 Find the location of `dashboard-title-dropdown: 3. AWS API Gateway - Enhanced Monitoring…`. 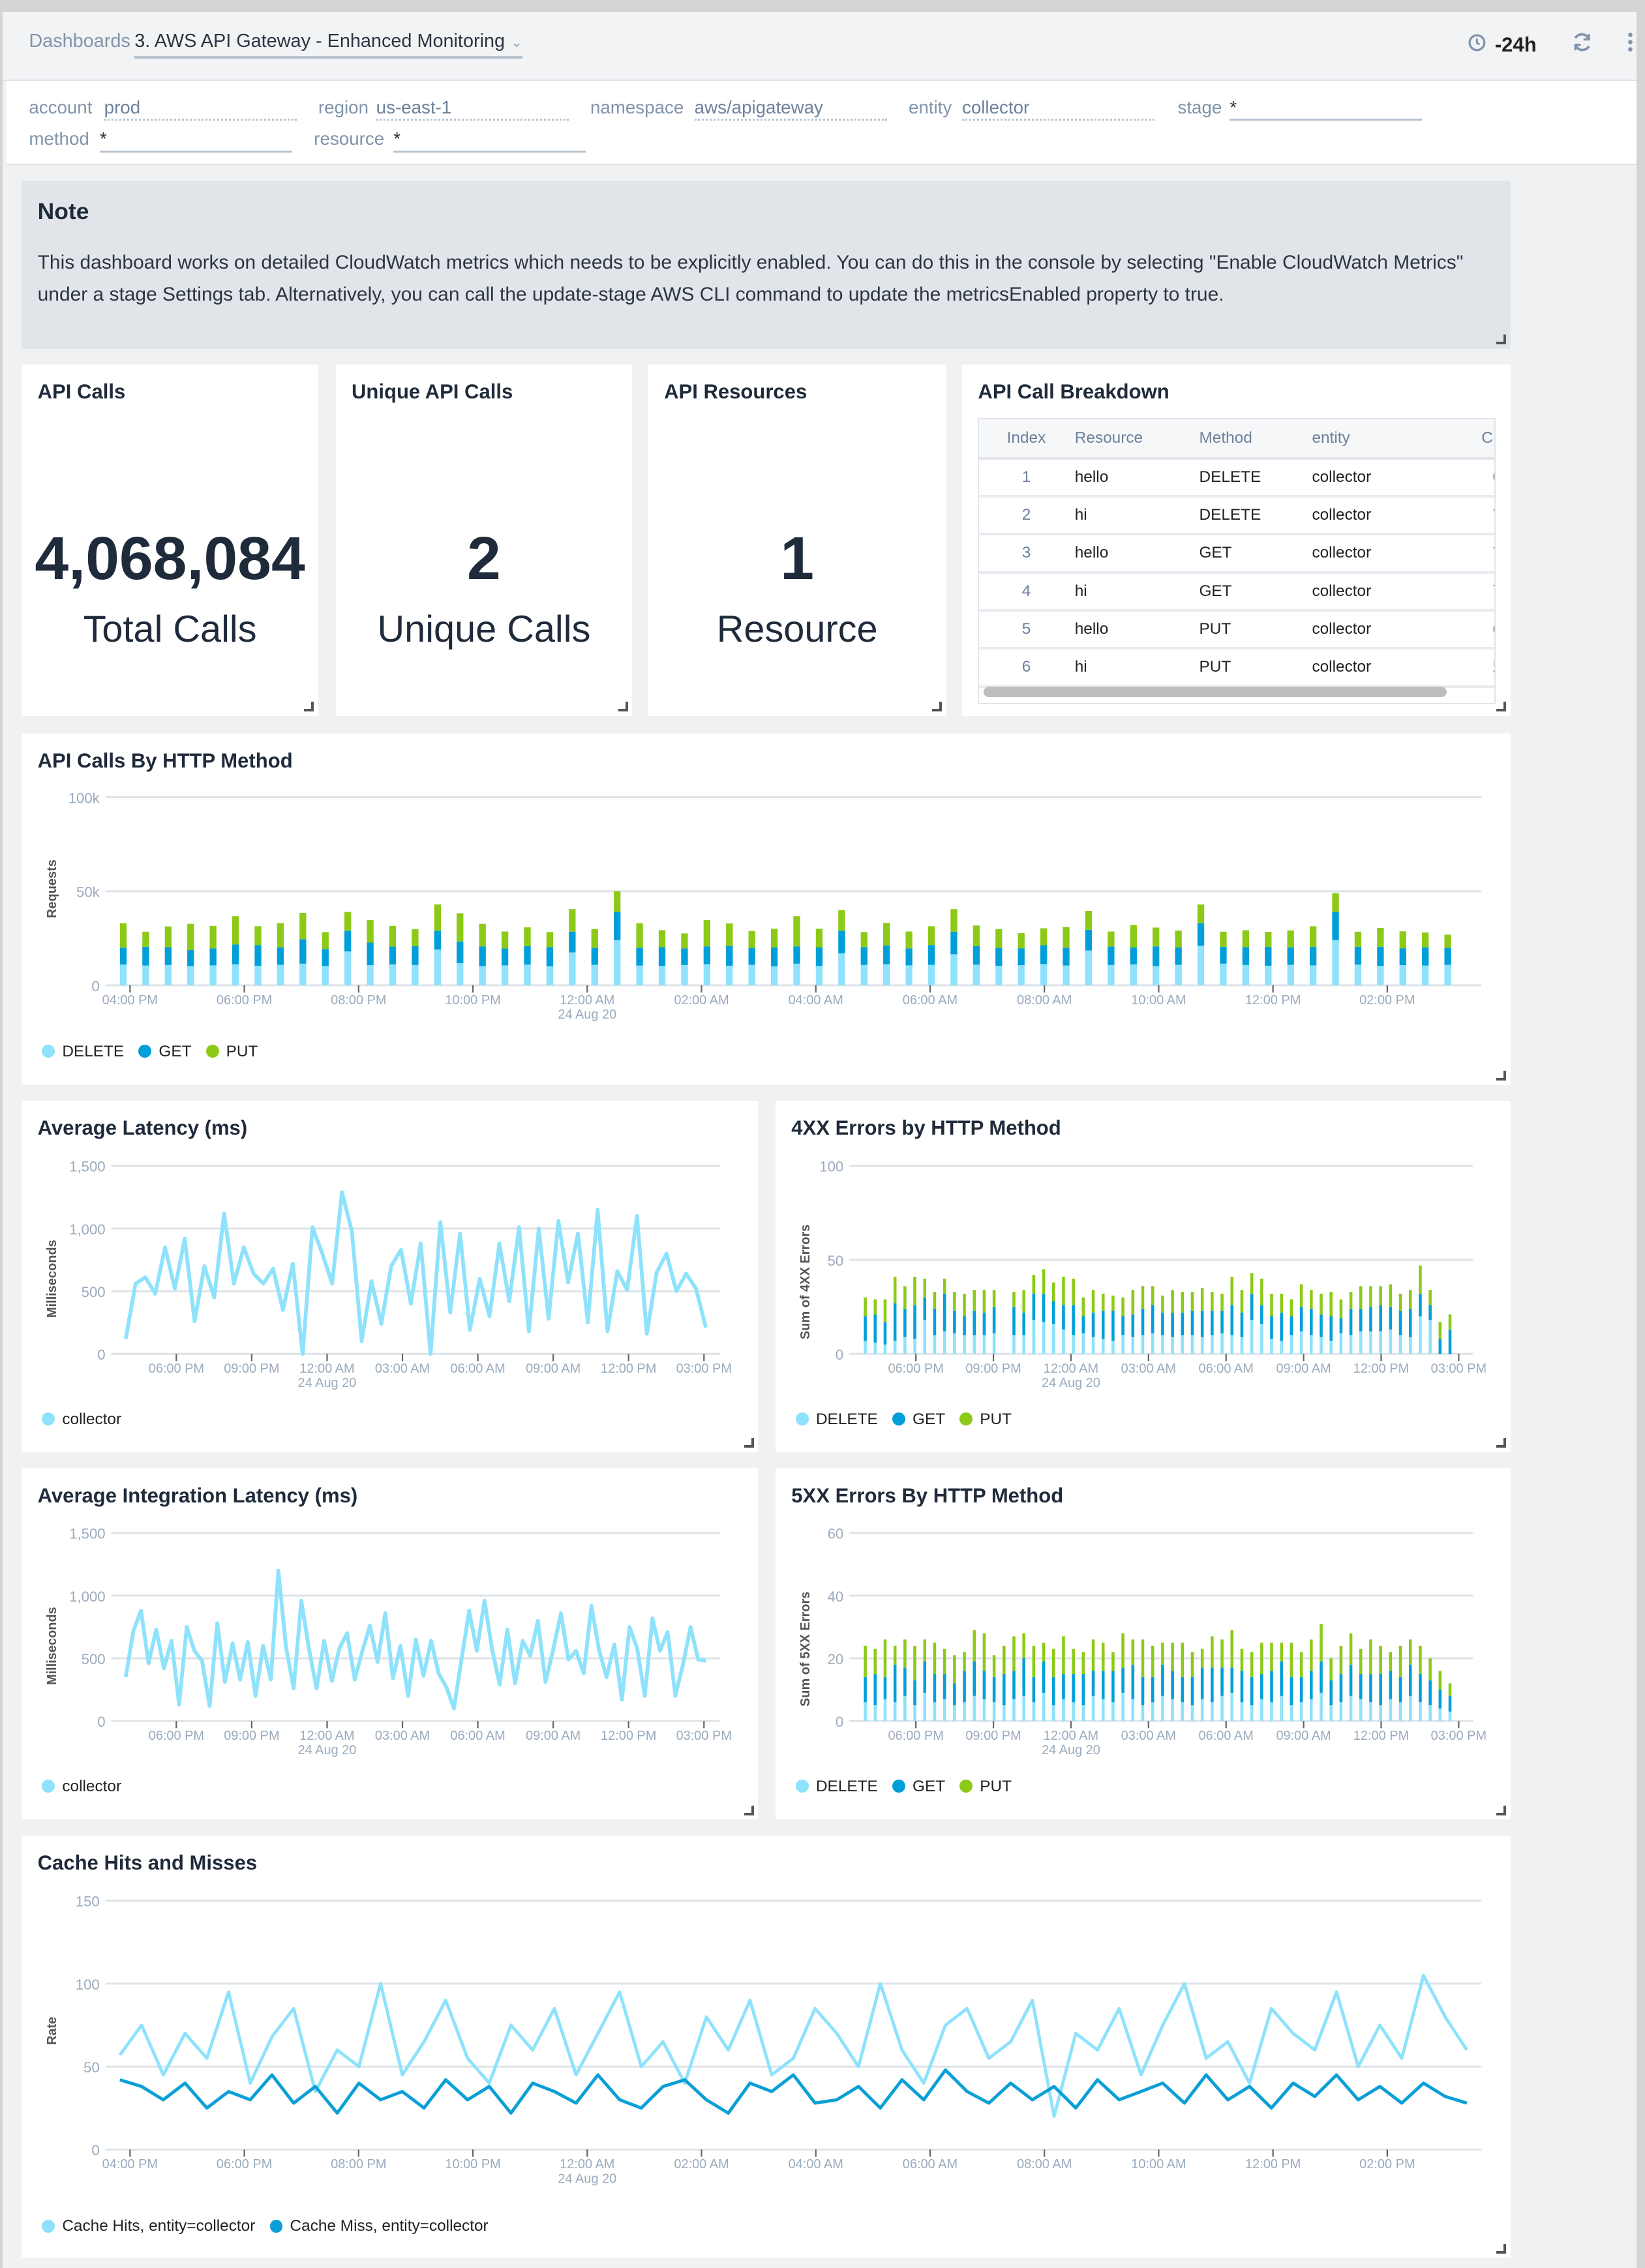

dashboard-title-dropdown: 3. AWS API Gateway - Enhanced Monitoring… is located at coordinates (328, 45).